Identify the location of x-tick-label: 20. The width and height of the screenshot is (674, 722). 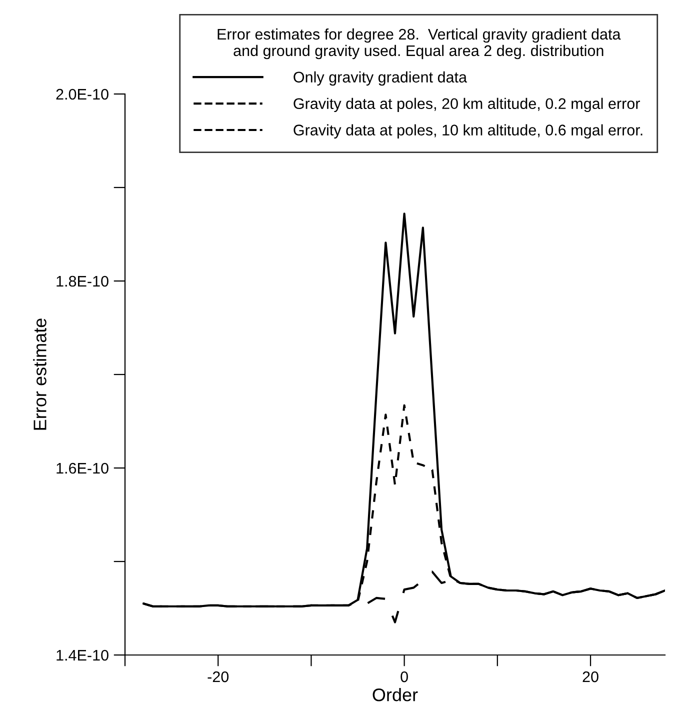
(590, 676).